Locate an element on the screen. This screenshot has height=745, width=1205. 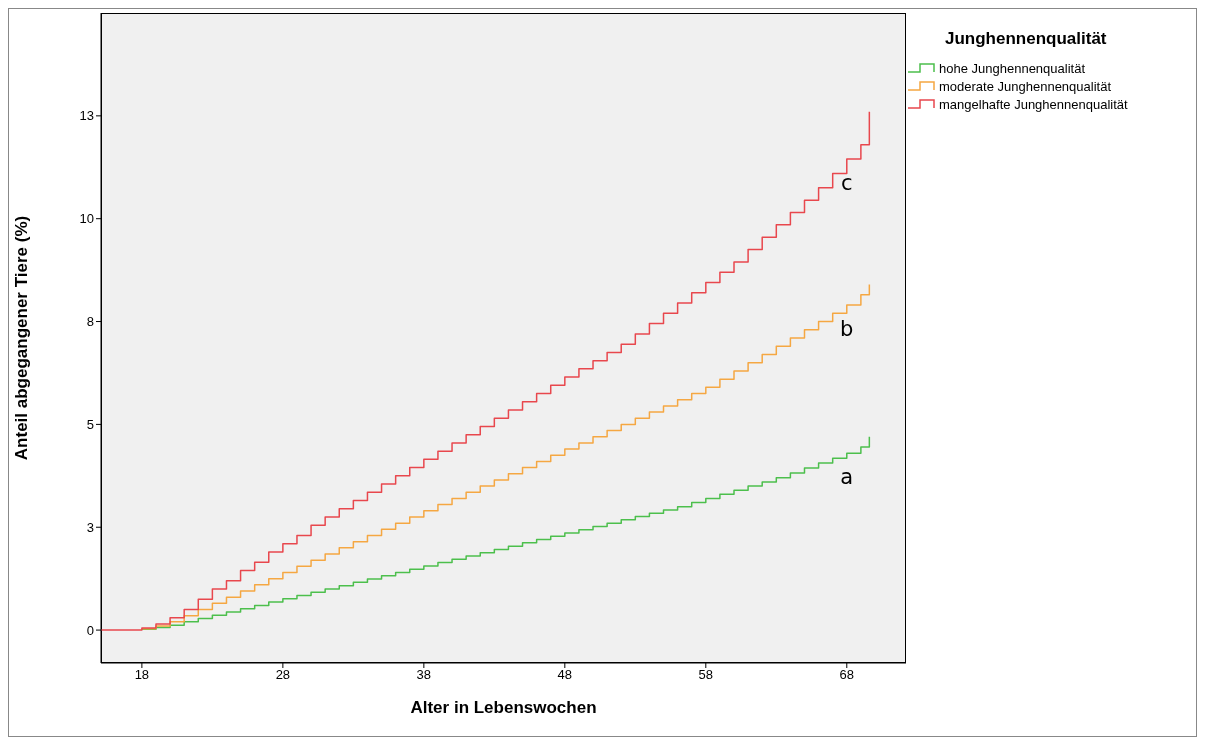
y-tick-label: 0 is located at coordinates (90, 630).